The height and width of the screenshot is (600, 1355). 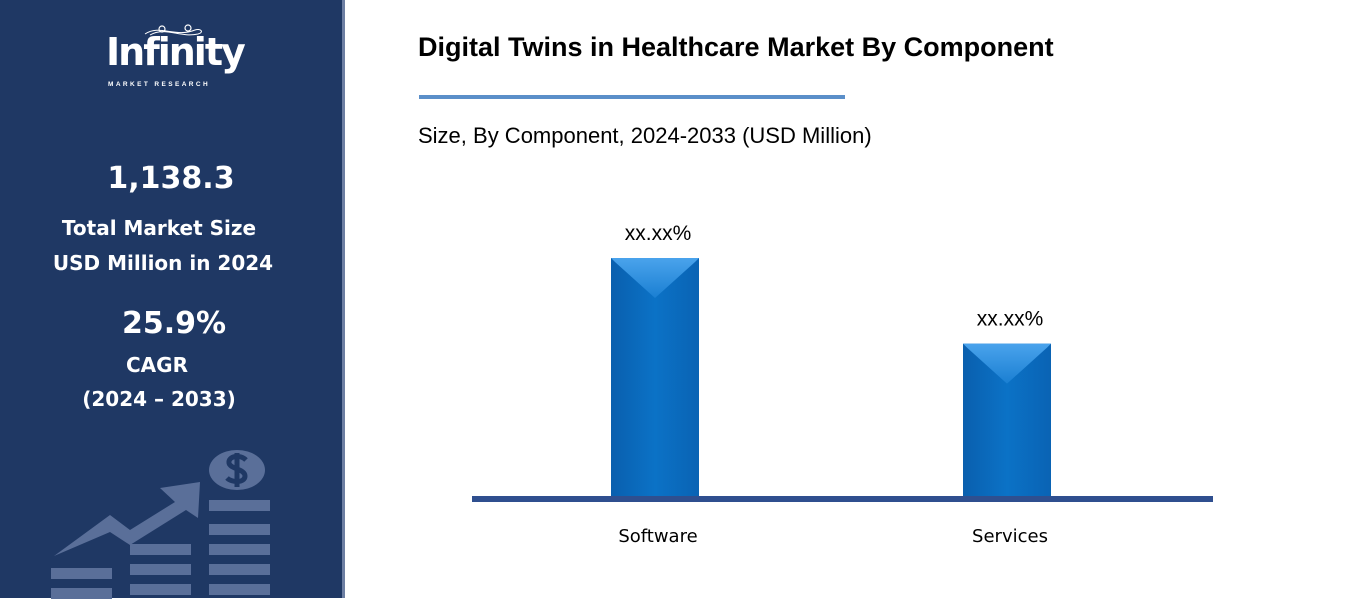 What do you see at coordinates (157, 365) in the screenshot?
I see `cagr-label: CAGR` at bounding box center [157, 365].